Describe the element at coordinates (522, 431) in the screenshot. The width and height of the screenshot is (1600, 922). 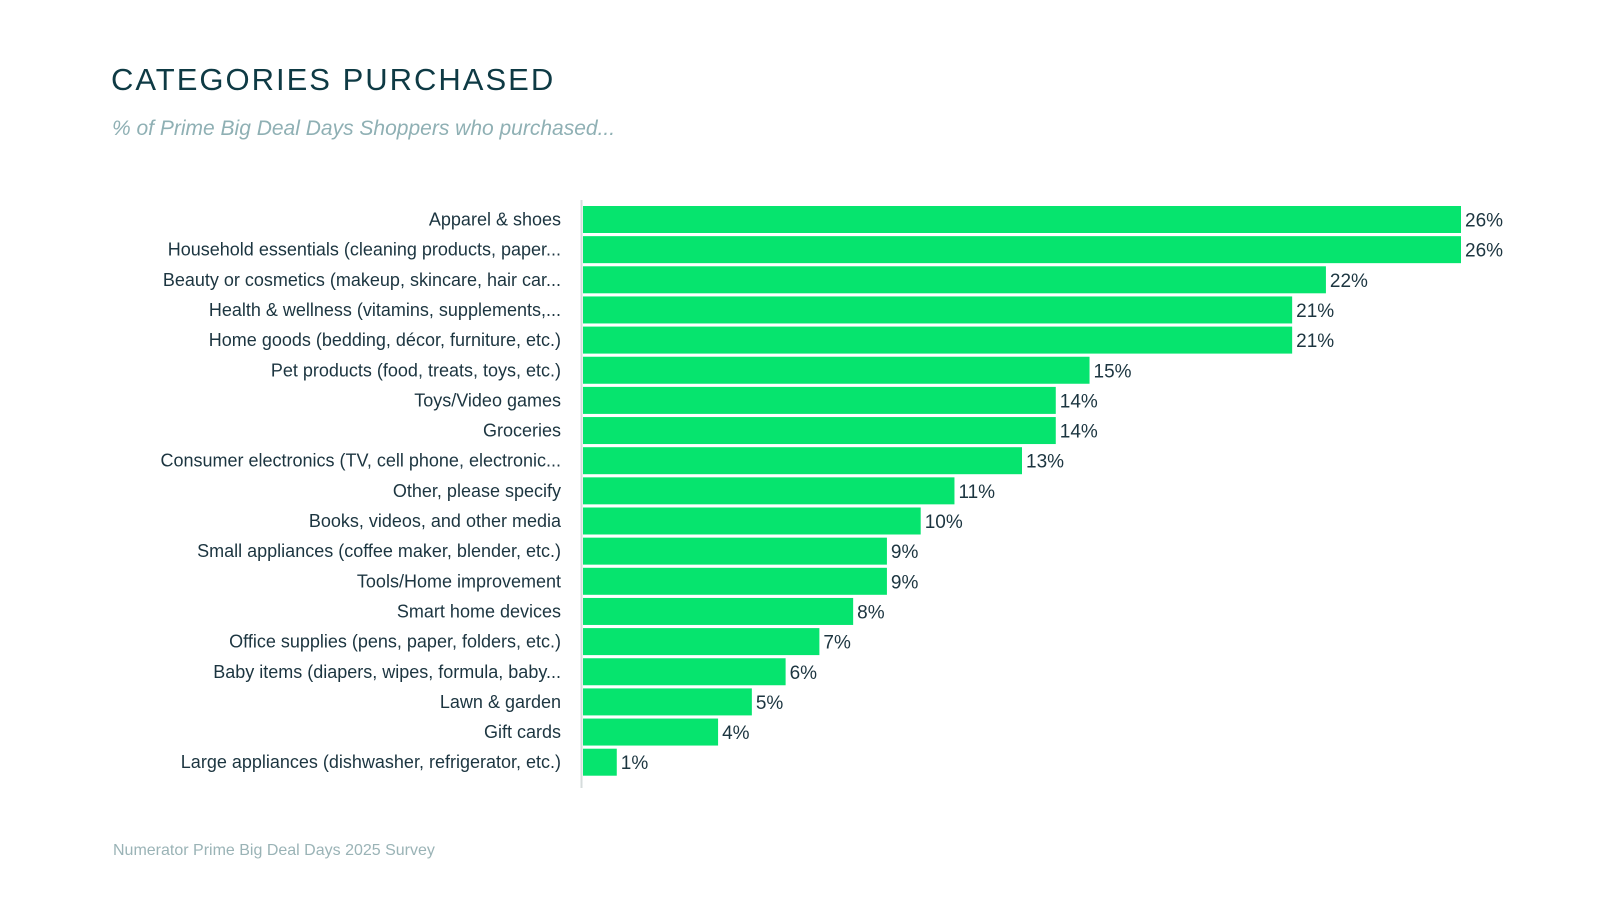
I see `category-label: Groceries` at that location.